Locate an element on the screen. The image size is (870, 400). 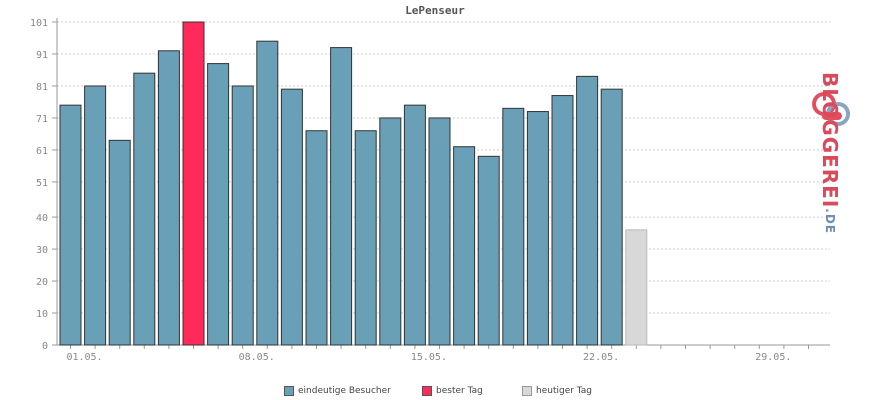
x-tick-label: 01.05. is located at coordinates (84, 357).